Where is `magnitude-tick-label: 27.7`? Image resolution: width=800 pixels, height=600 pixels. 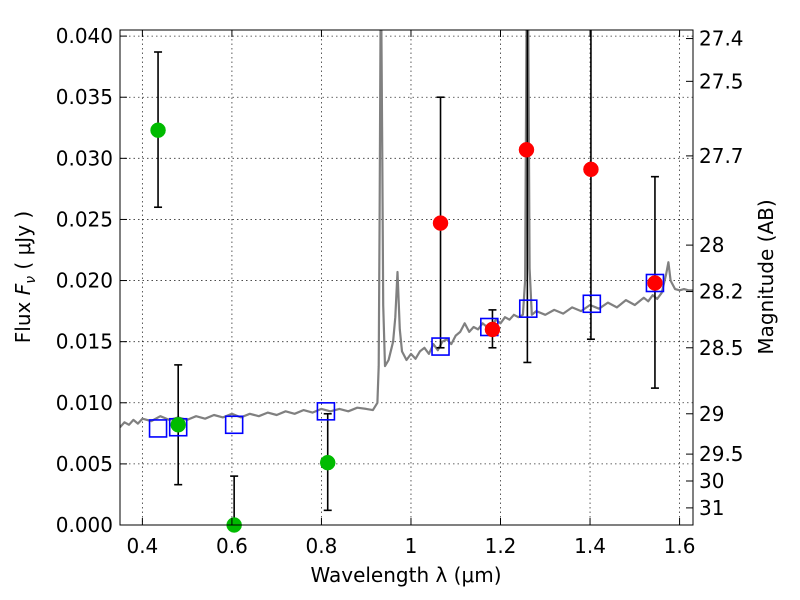 magnitude-tick-label: 27.7 is located at coordinates (721, 156).